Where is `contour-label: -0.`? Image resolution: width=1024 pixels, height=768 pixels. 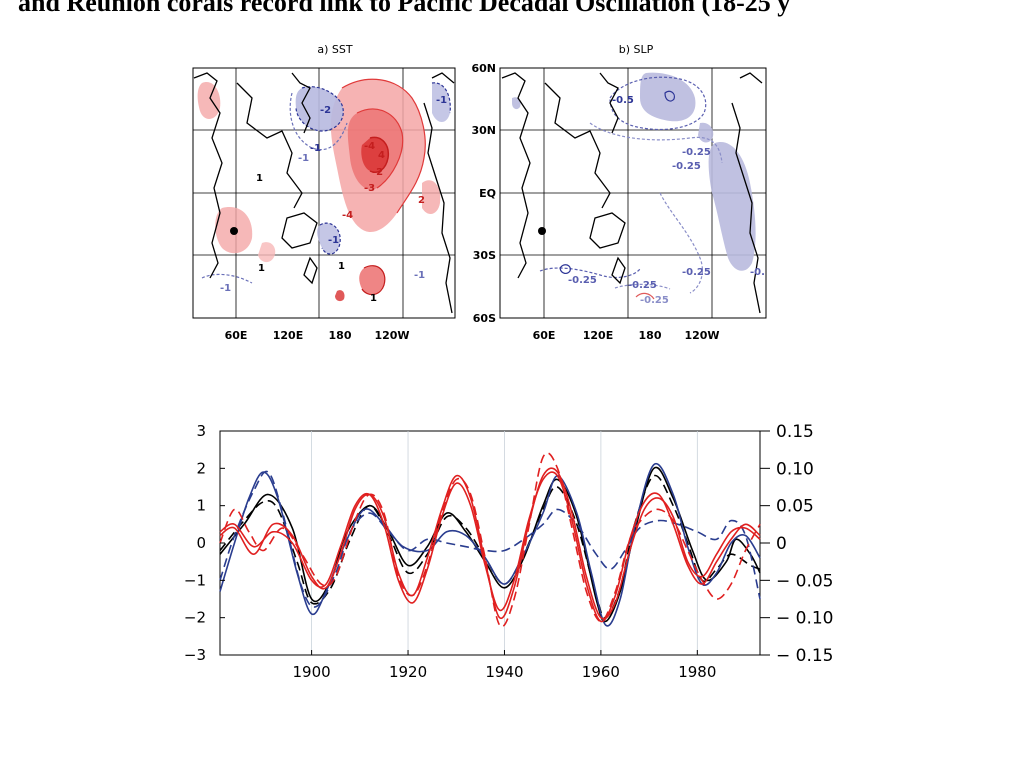
contour-label: -0. is located at coordinates (757, 272).